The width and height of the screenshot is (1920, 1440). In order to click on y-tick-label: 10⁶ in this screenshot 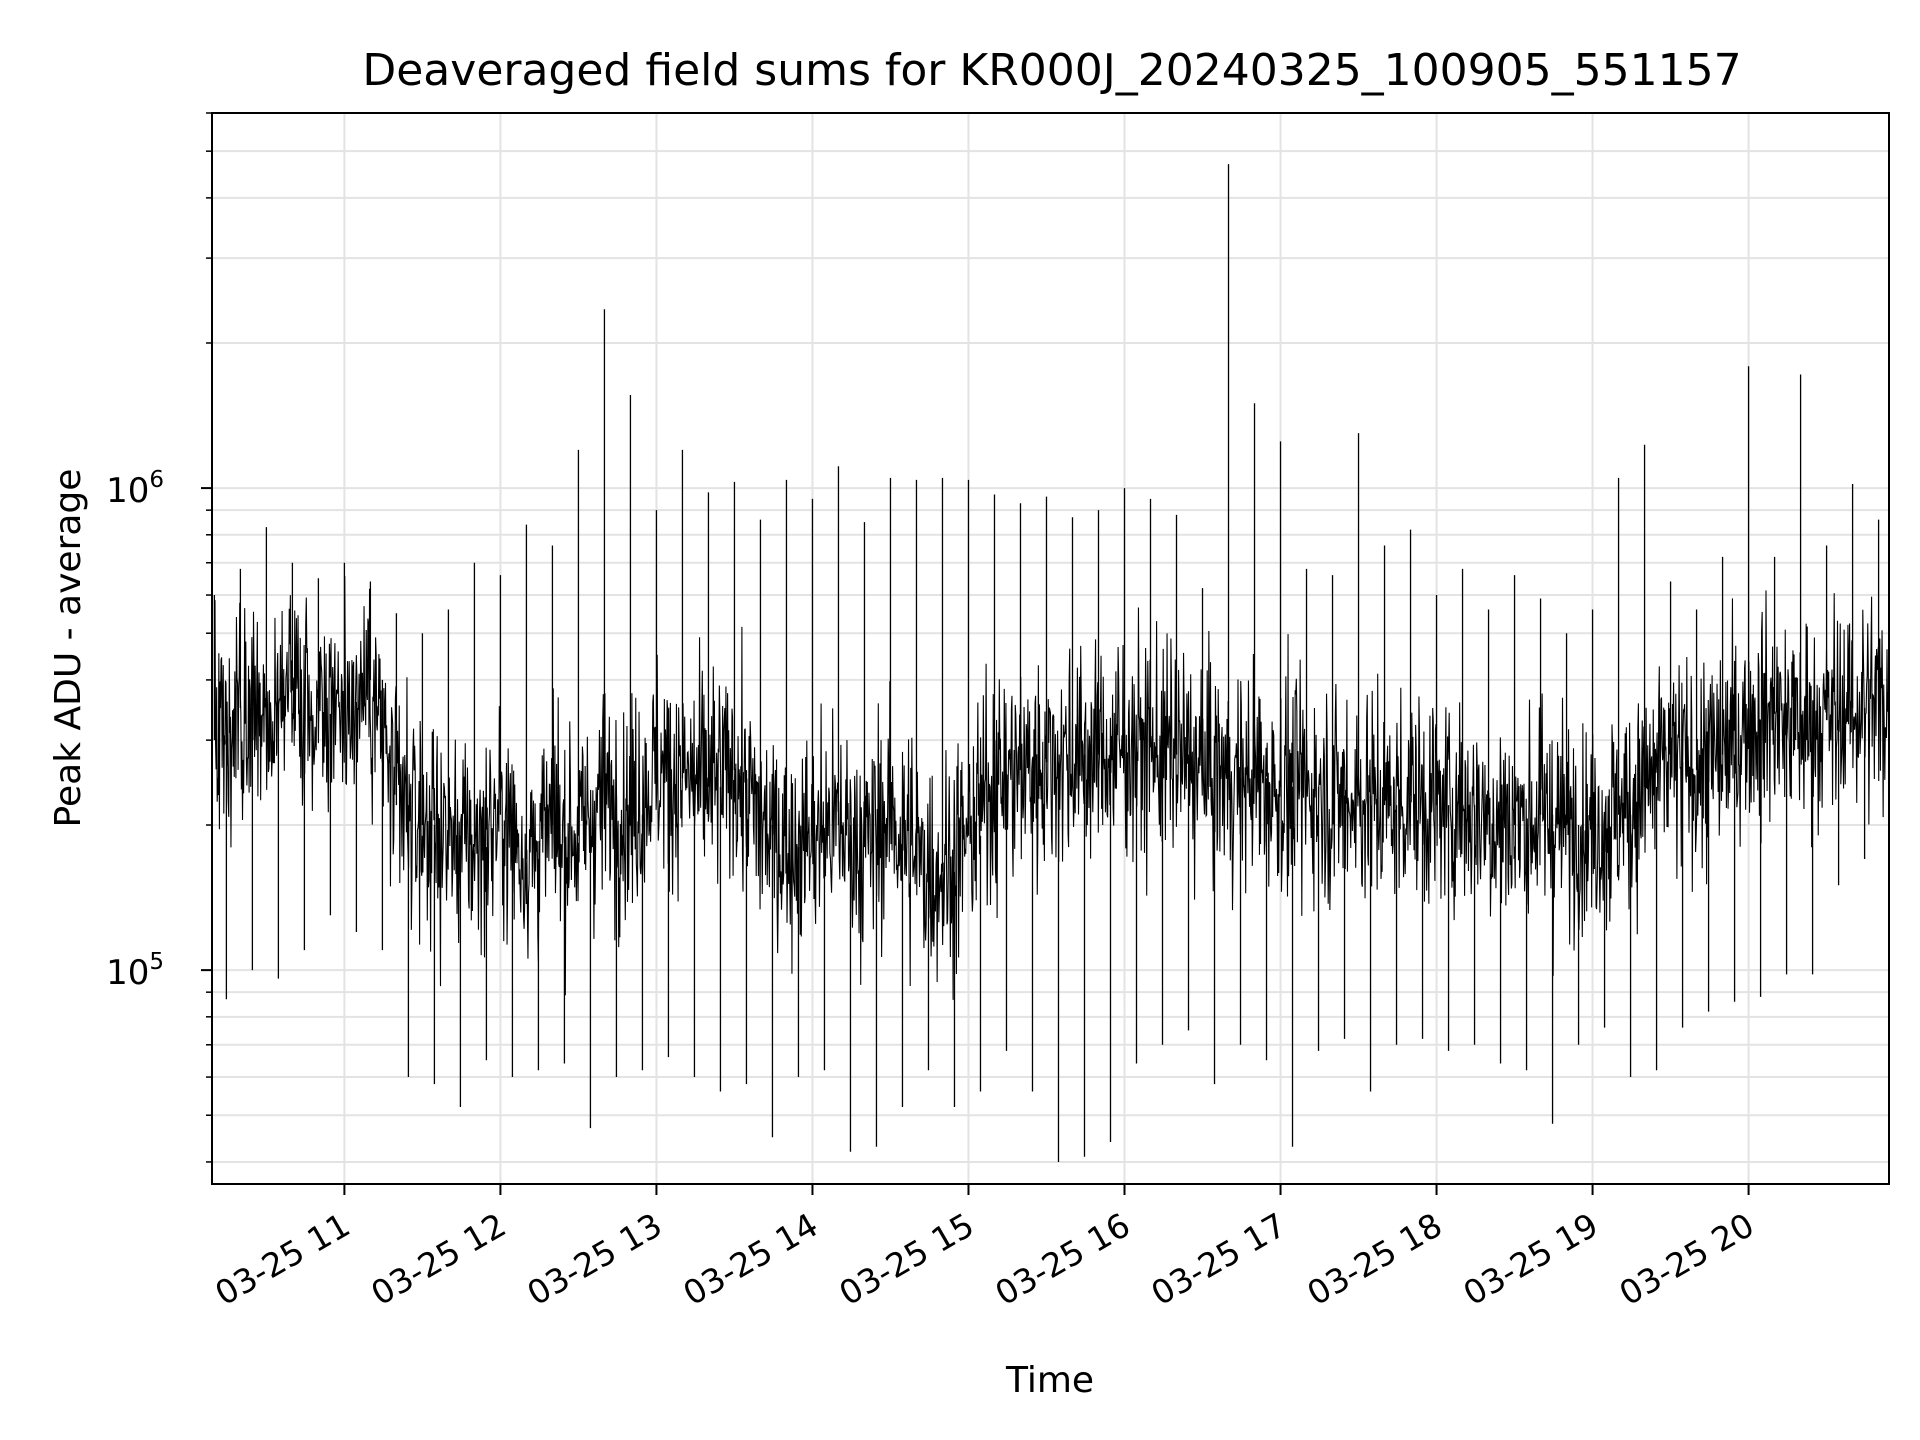, I will do `click(135, 489)`.